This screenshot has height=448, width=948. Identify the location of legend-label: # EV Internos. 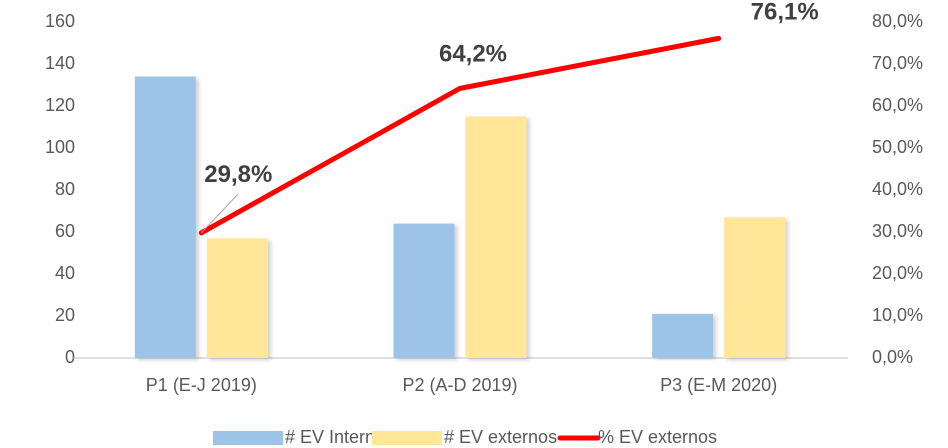
(339, 437).